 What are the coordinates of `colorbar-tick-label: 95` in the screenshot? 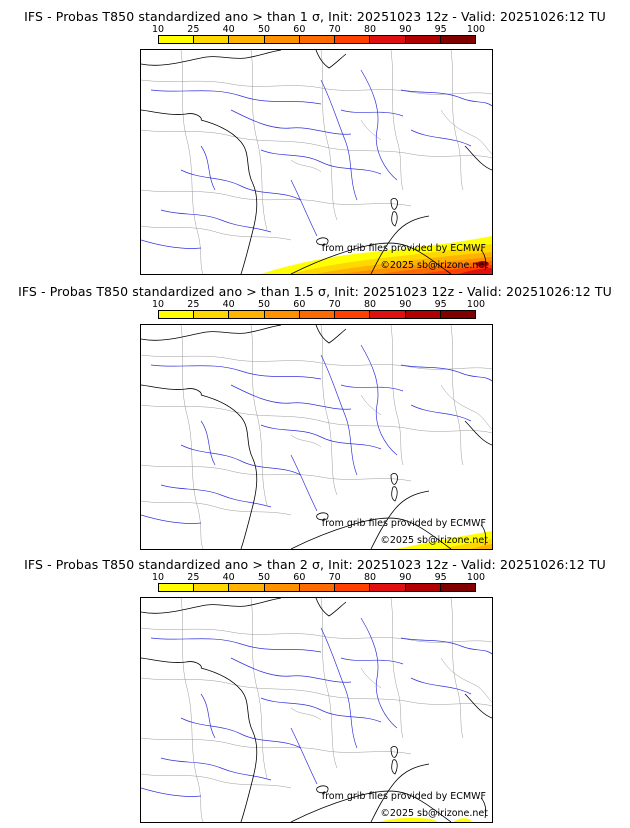 It's located at (440, 29).